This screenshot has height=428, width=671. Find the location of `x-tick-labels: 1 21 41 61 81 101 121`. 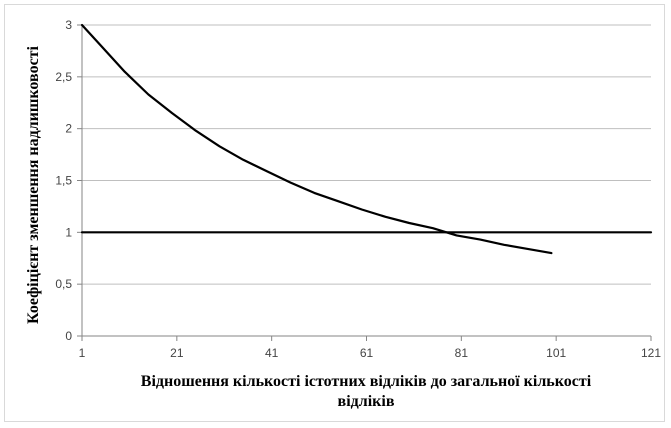

x-tick-labels: 1 21 41 61 81 101 121 is located at coordinates (370, 353).